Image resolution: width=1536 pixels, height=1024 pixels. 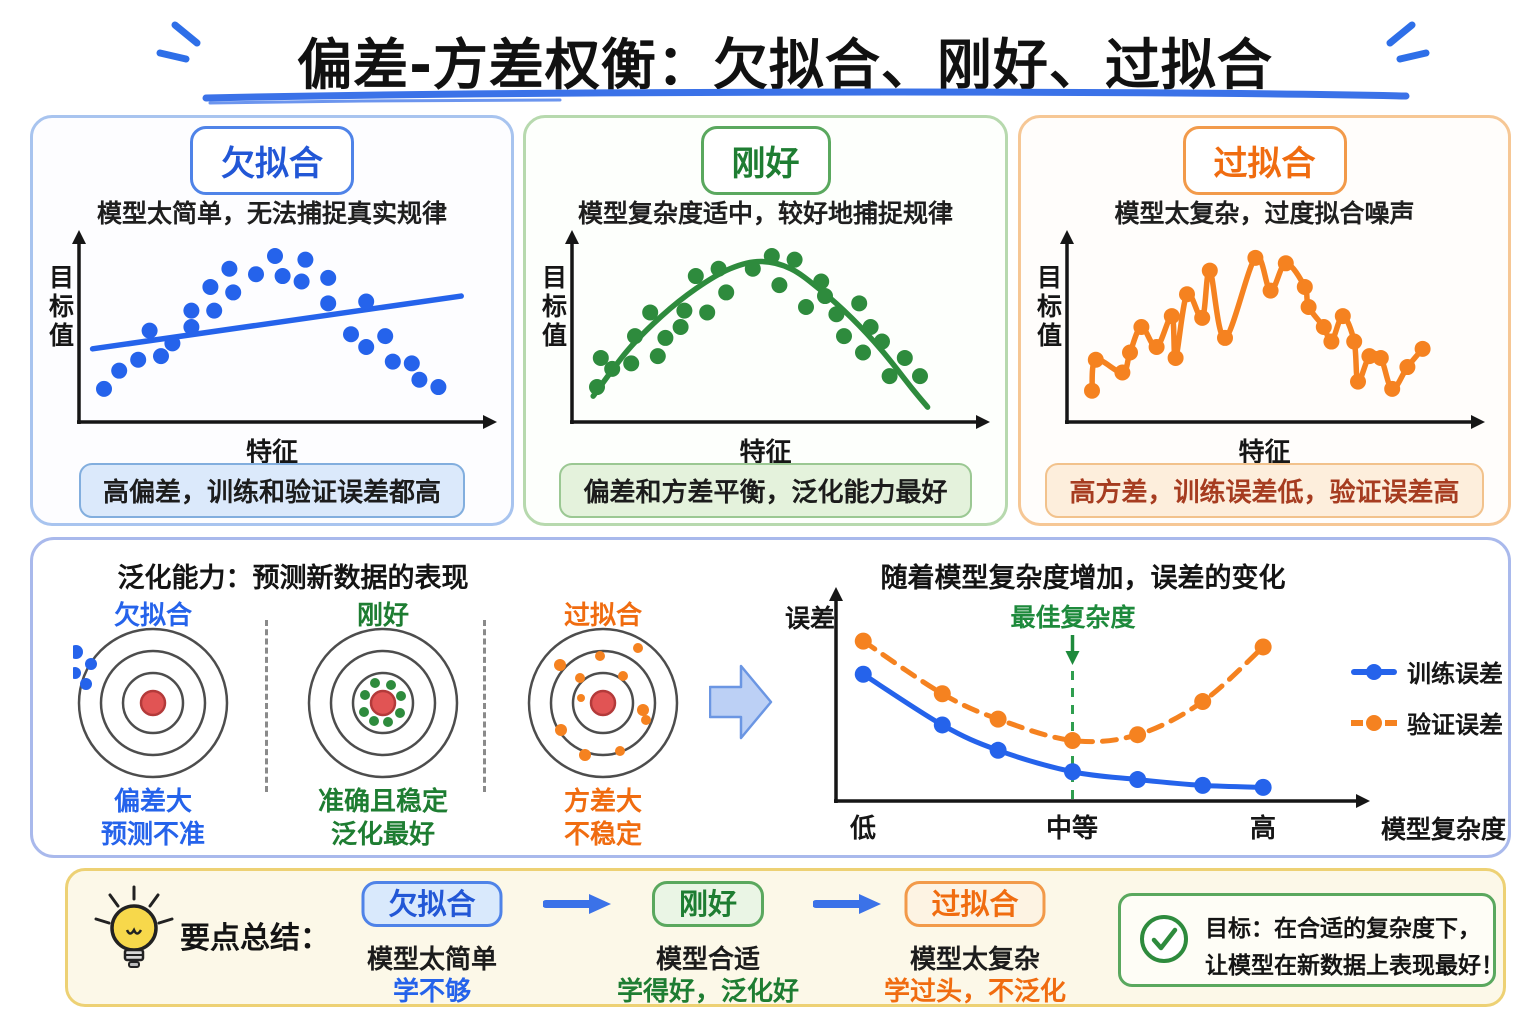 What do you see at coordinates (382, 616) in the screenshot?
I see `target-label-justright: 刚好` at bounding box center [382, 616].